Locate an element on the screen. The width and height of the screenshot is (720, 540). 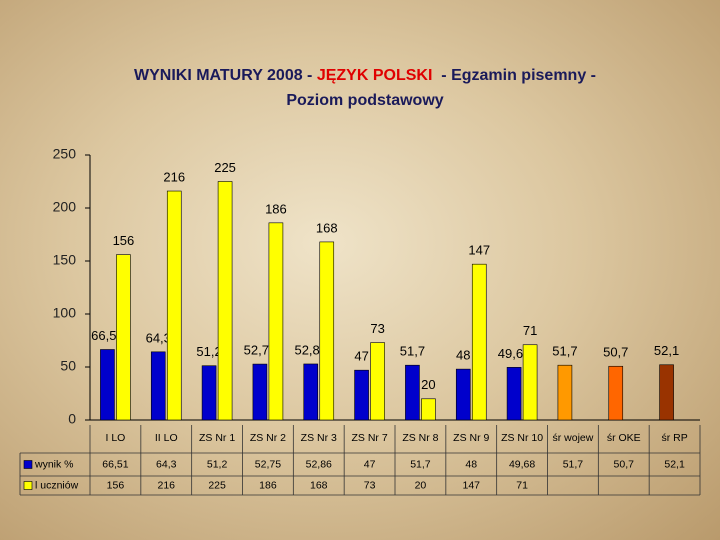
chart-title: Poziom podstawowy is located at coordinates (364, 100).